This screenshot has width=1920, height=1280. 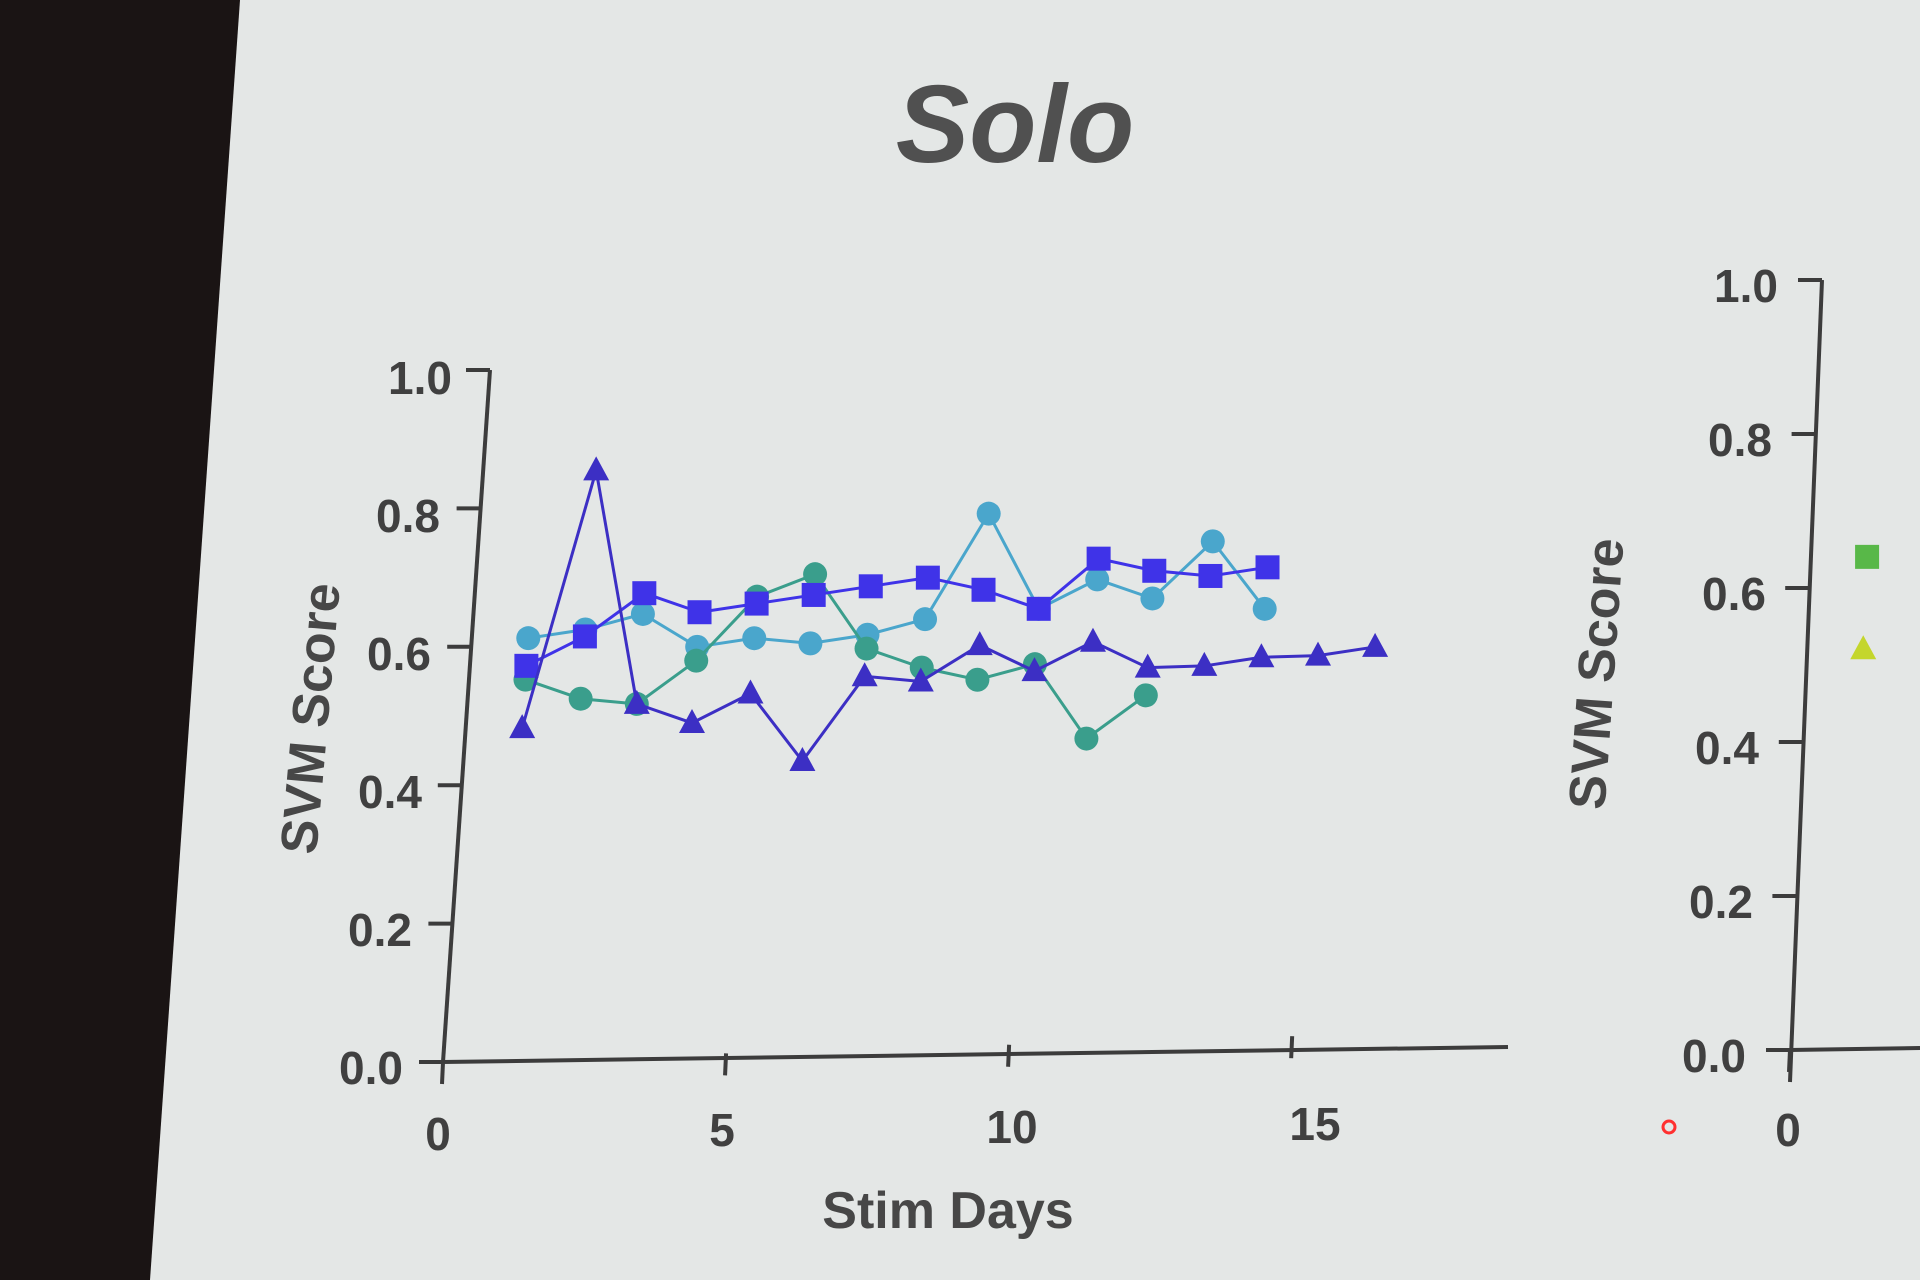 I want to click on laser-pointer-dot, so click(x=1669, y=1127).